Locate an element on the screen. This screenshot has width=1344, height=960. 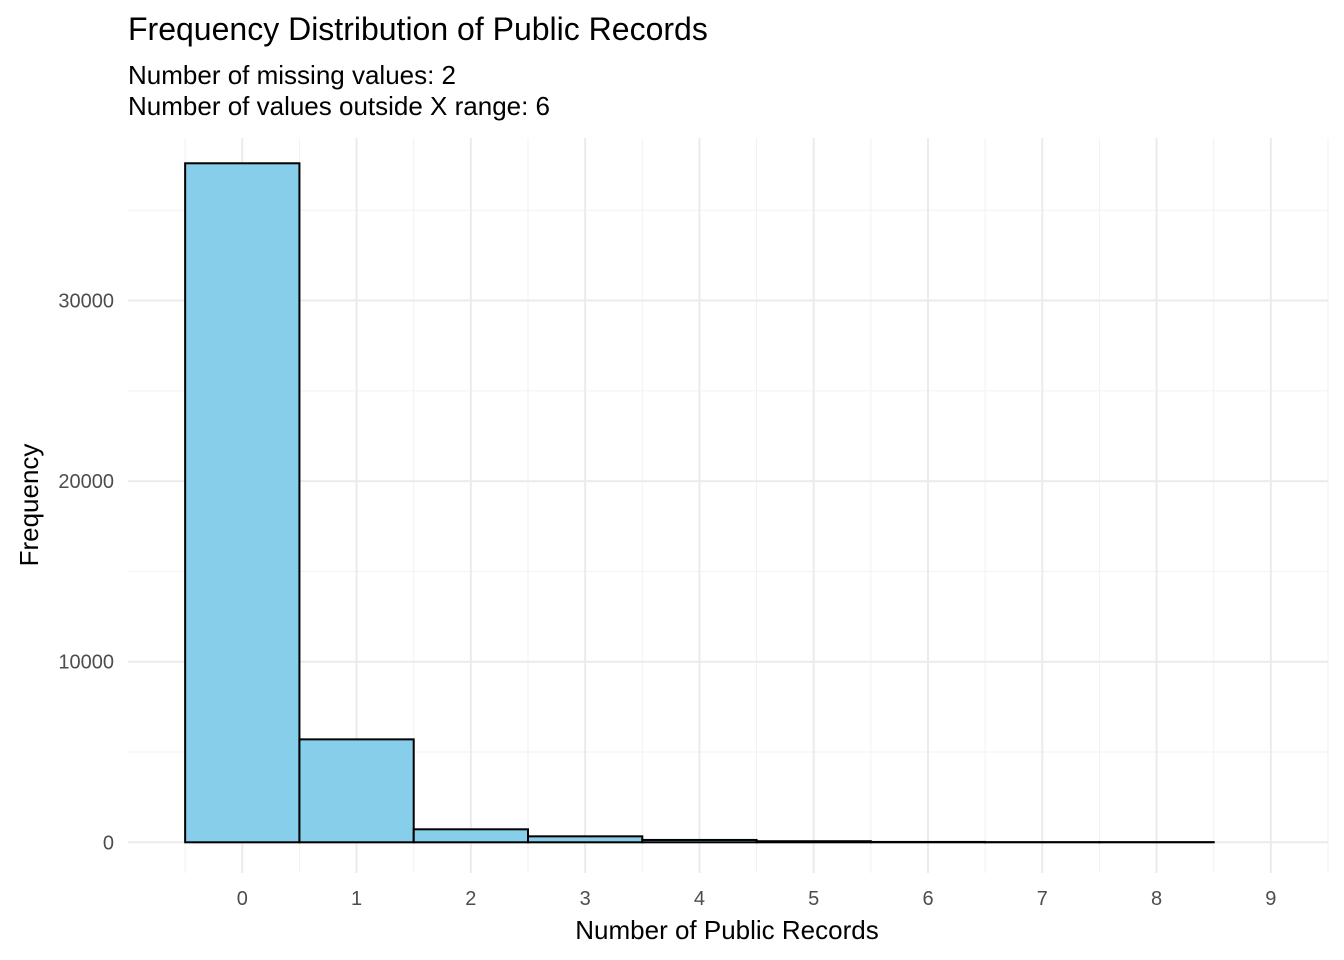
x-axis-ticks: 0 1 2 3 4 5 6 7 8 9 is located at coordinates (757, 899).